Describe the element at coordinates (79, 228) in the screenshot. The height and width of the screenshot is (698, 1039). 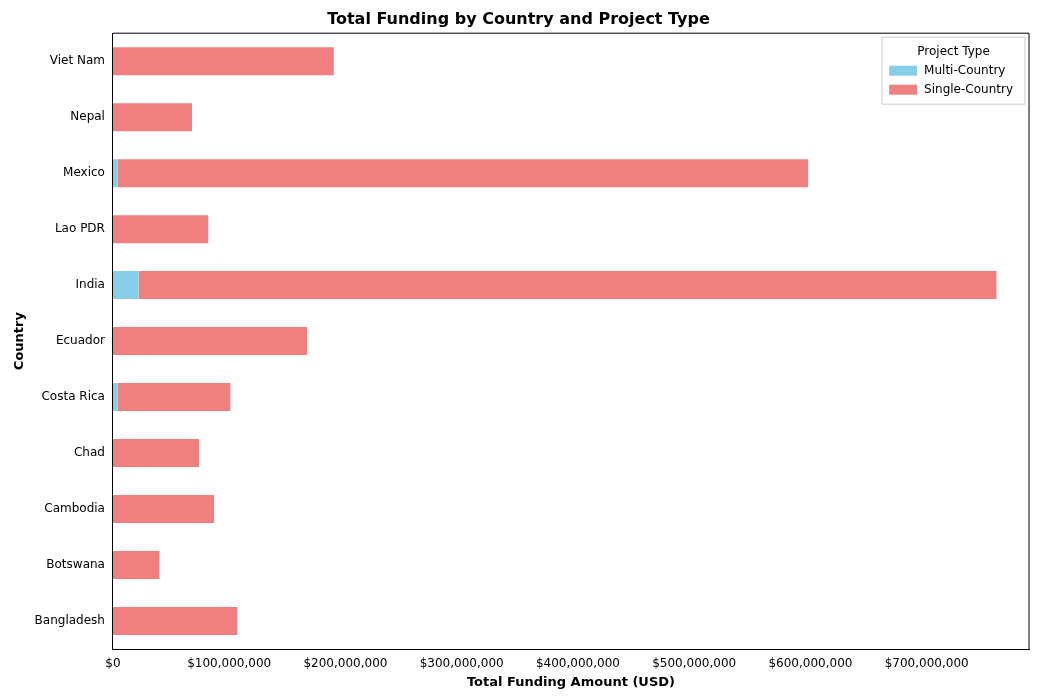
I see `y-tick-label: Lao PDR` at that location.